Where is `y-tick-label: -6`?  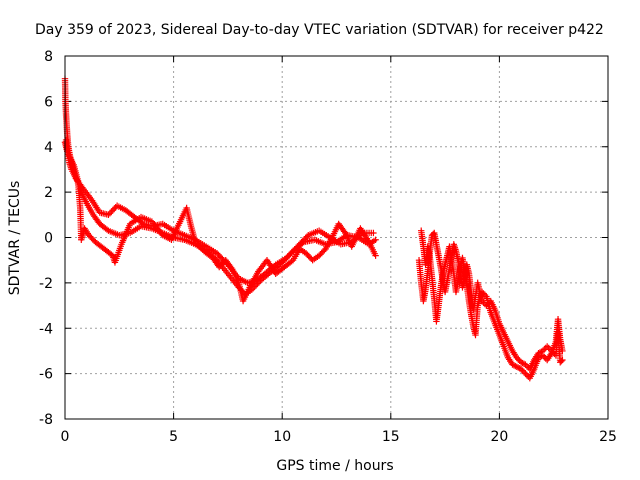 y-tick-label: -6 is located at coordinates (46, 375).